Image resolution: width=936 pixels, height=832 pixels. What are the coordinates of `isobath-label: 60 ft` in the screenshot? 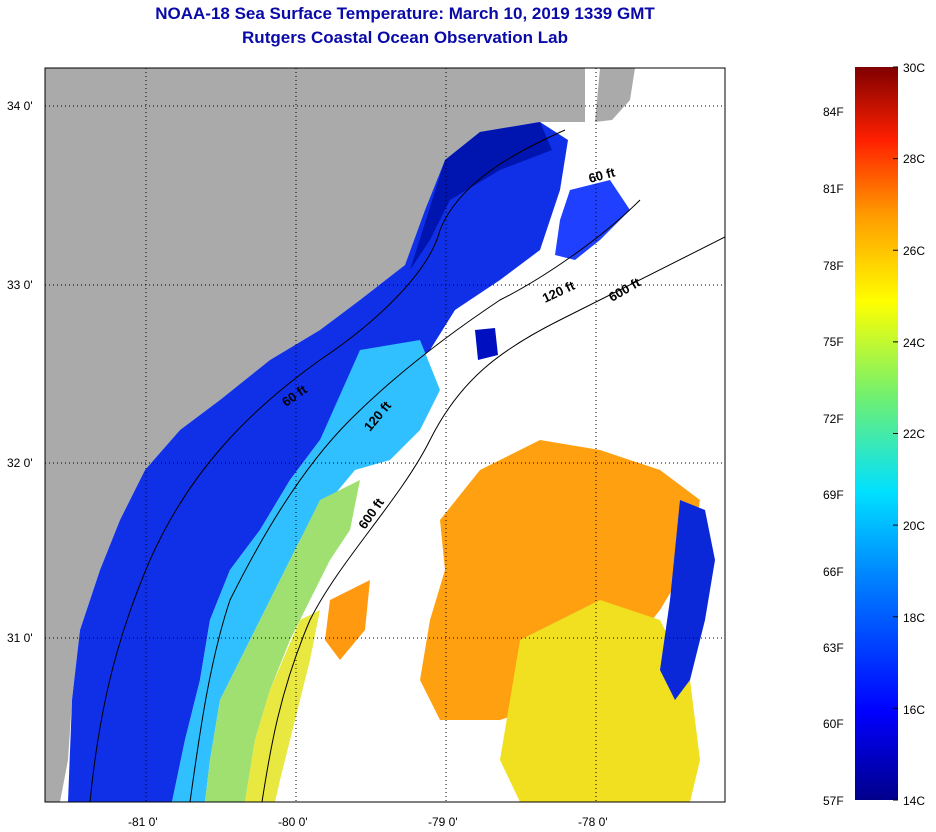 It's located at (602, 175).